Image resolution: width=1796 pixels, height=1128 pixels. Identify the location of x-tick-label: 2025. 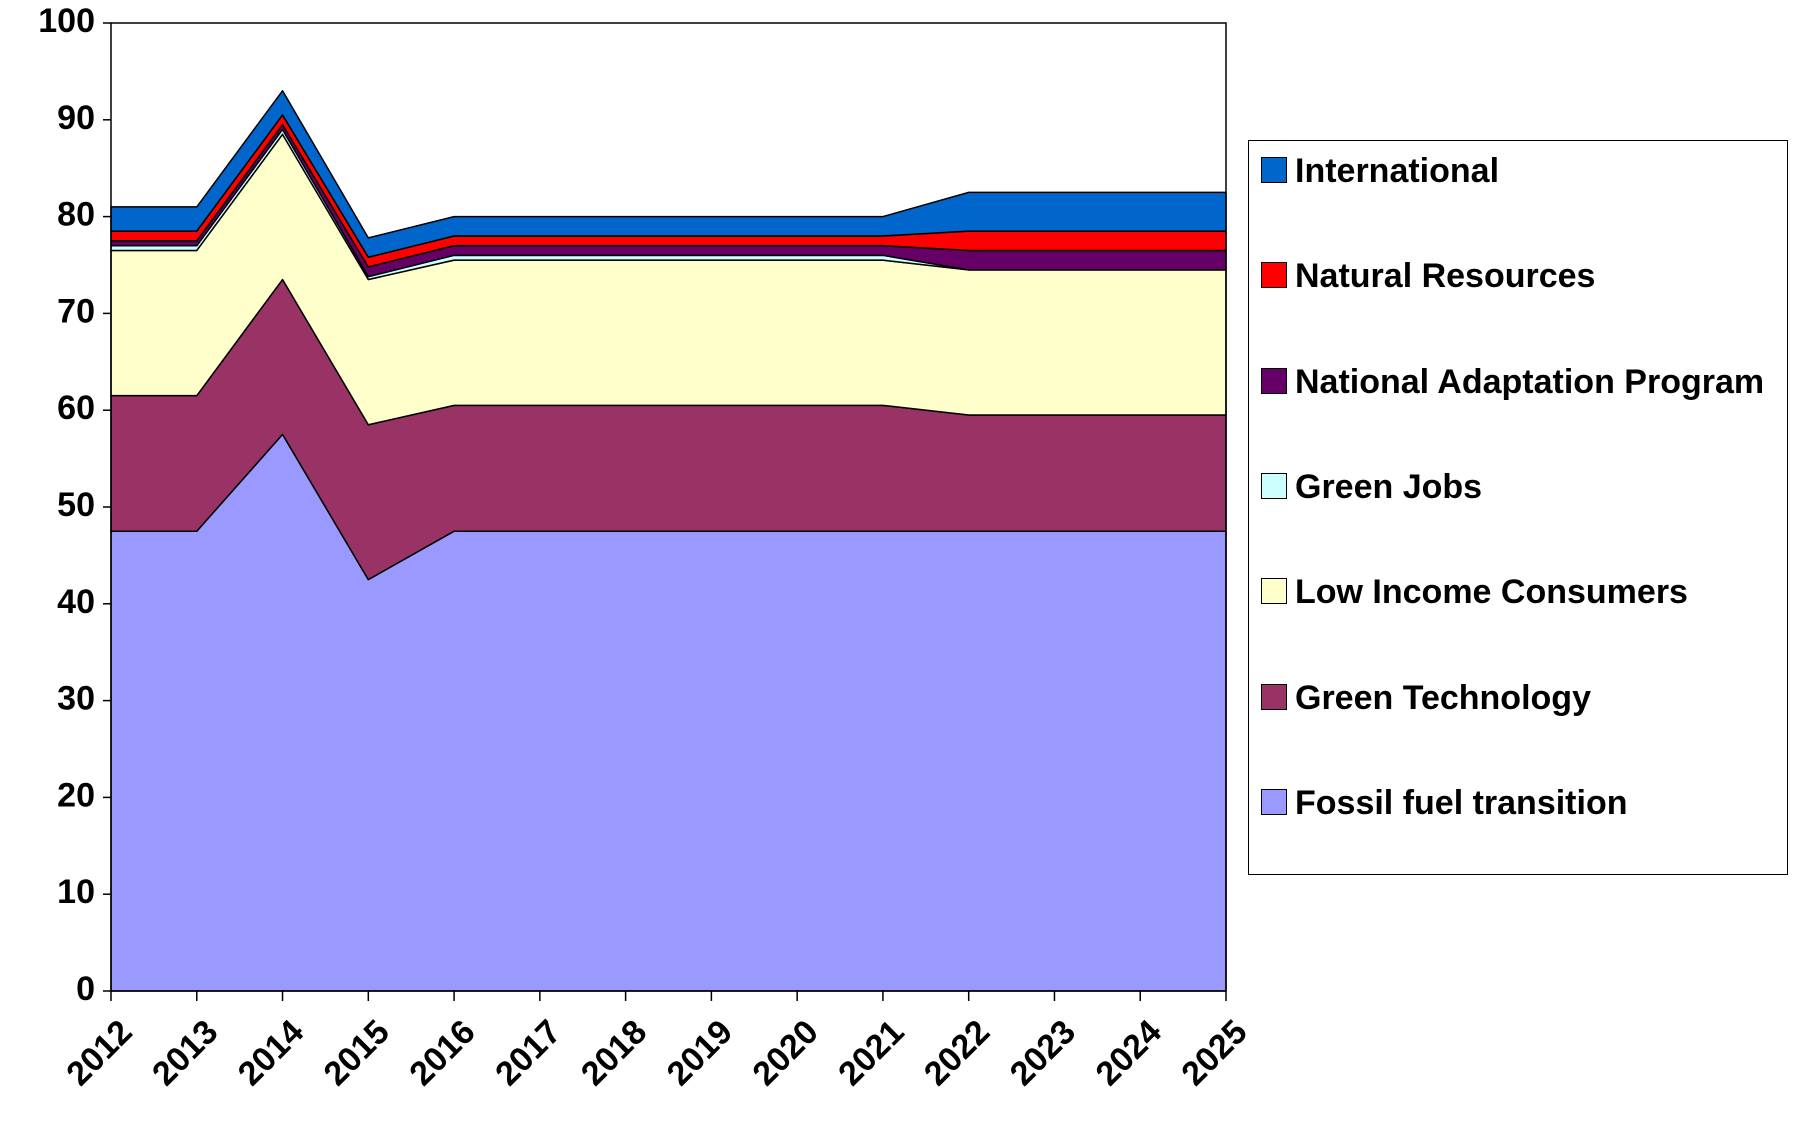
(1214, 1053).